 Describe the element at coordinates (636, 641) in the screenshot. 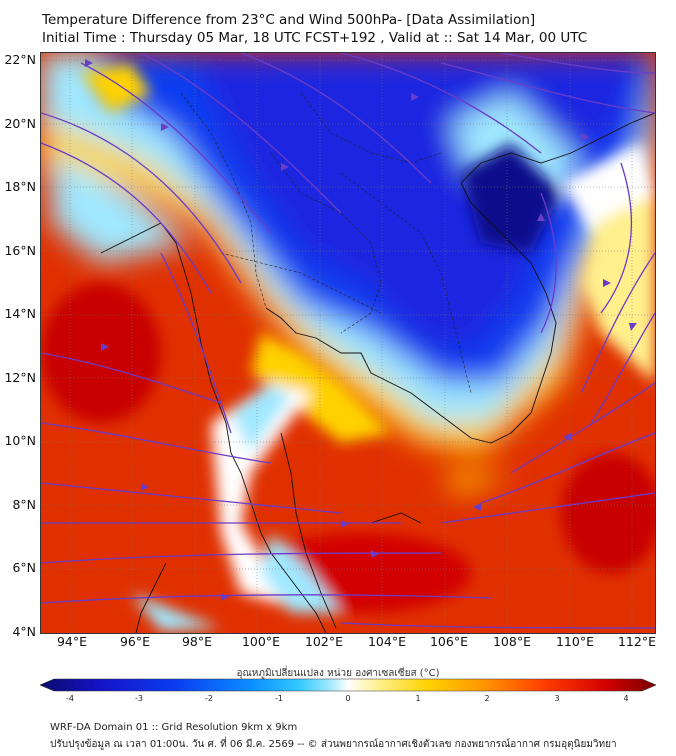

I see `lon-label: 112°E` at that location.